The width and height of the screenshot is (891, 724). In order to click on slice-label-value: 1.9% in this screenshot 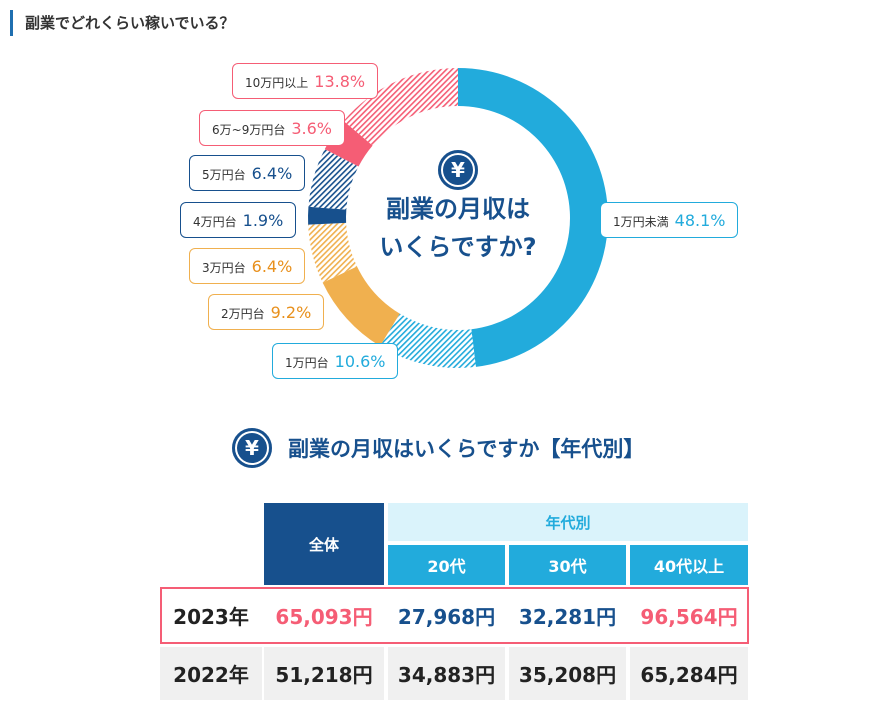, I will do `click(263, 220)`.